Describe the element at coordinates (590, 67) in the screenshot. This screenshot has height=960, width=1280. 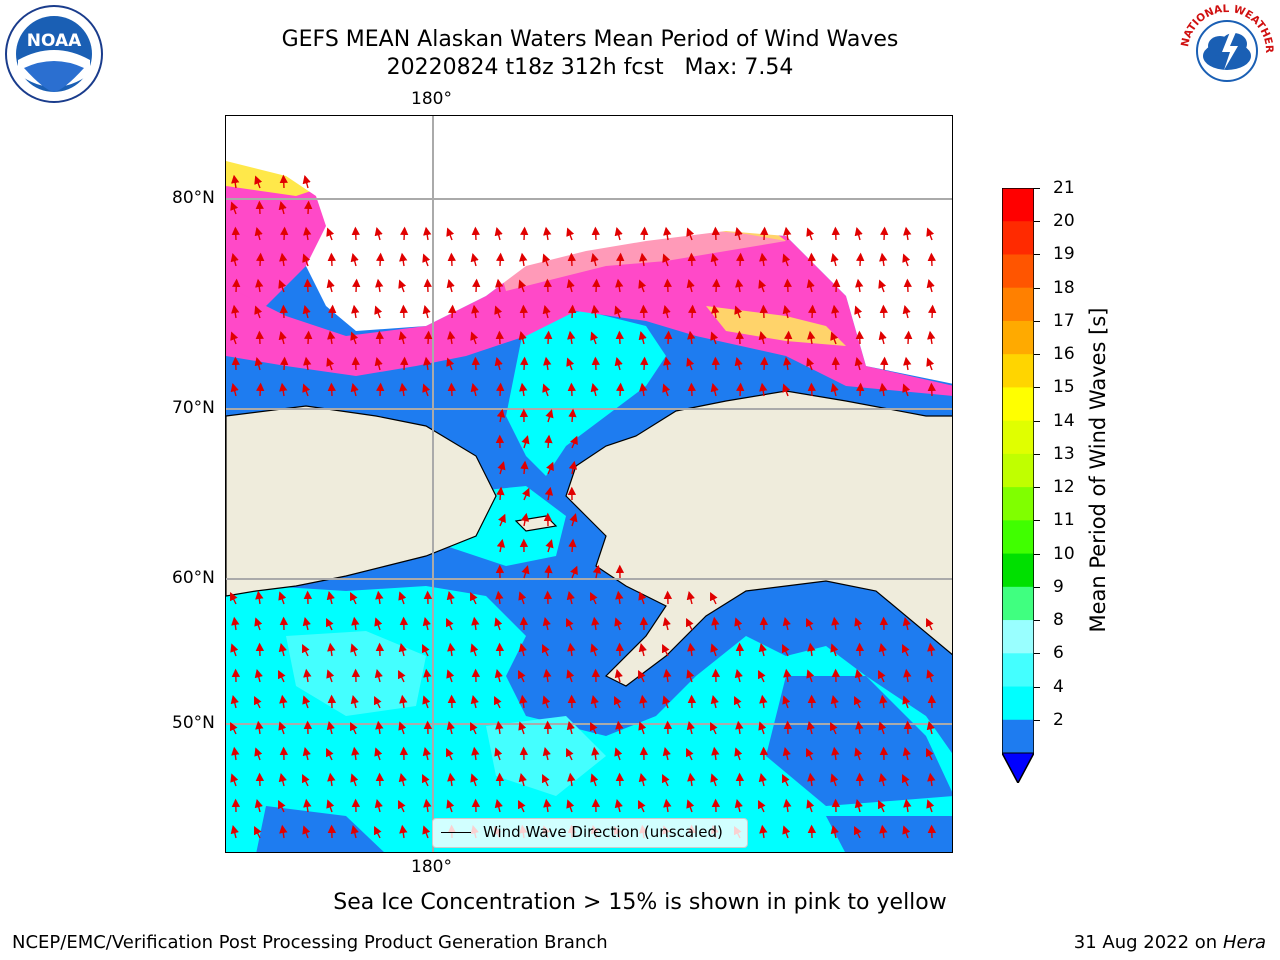
I see `chart-subtitle: 20220824 t18z 312h fcst Max: 7.54` at that location.